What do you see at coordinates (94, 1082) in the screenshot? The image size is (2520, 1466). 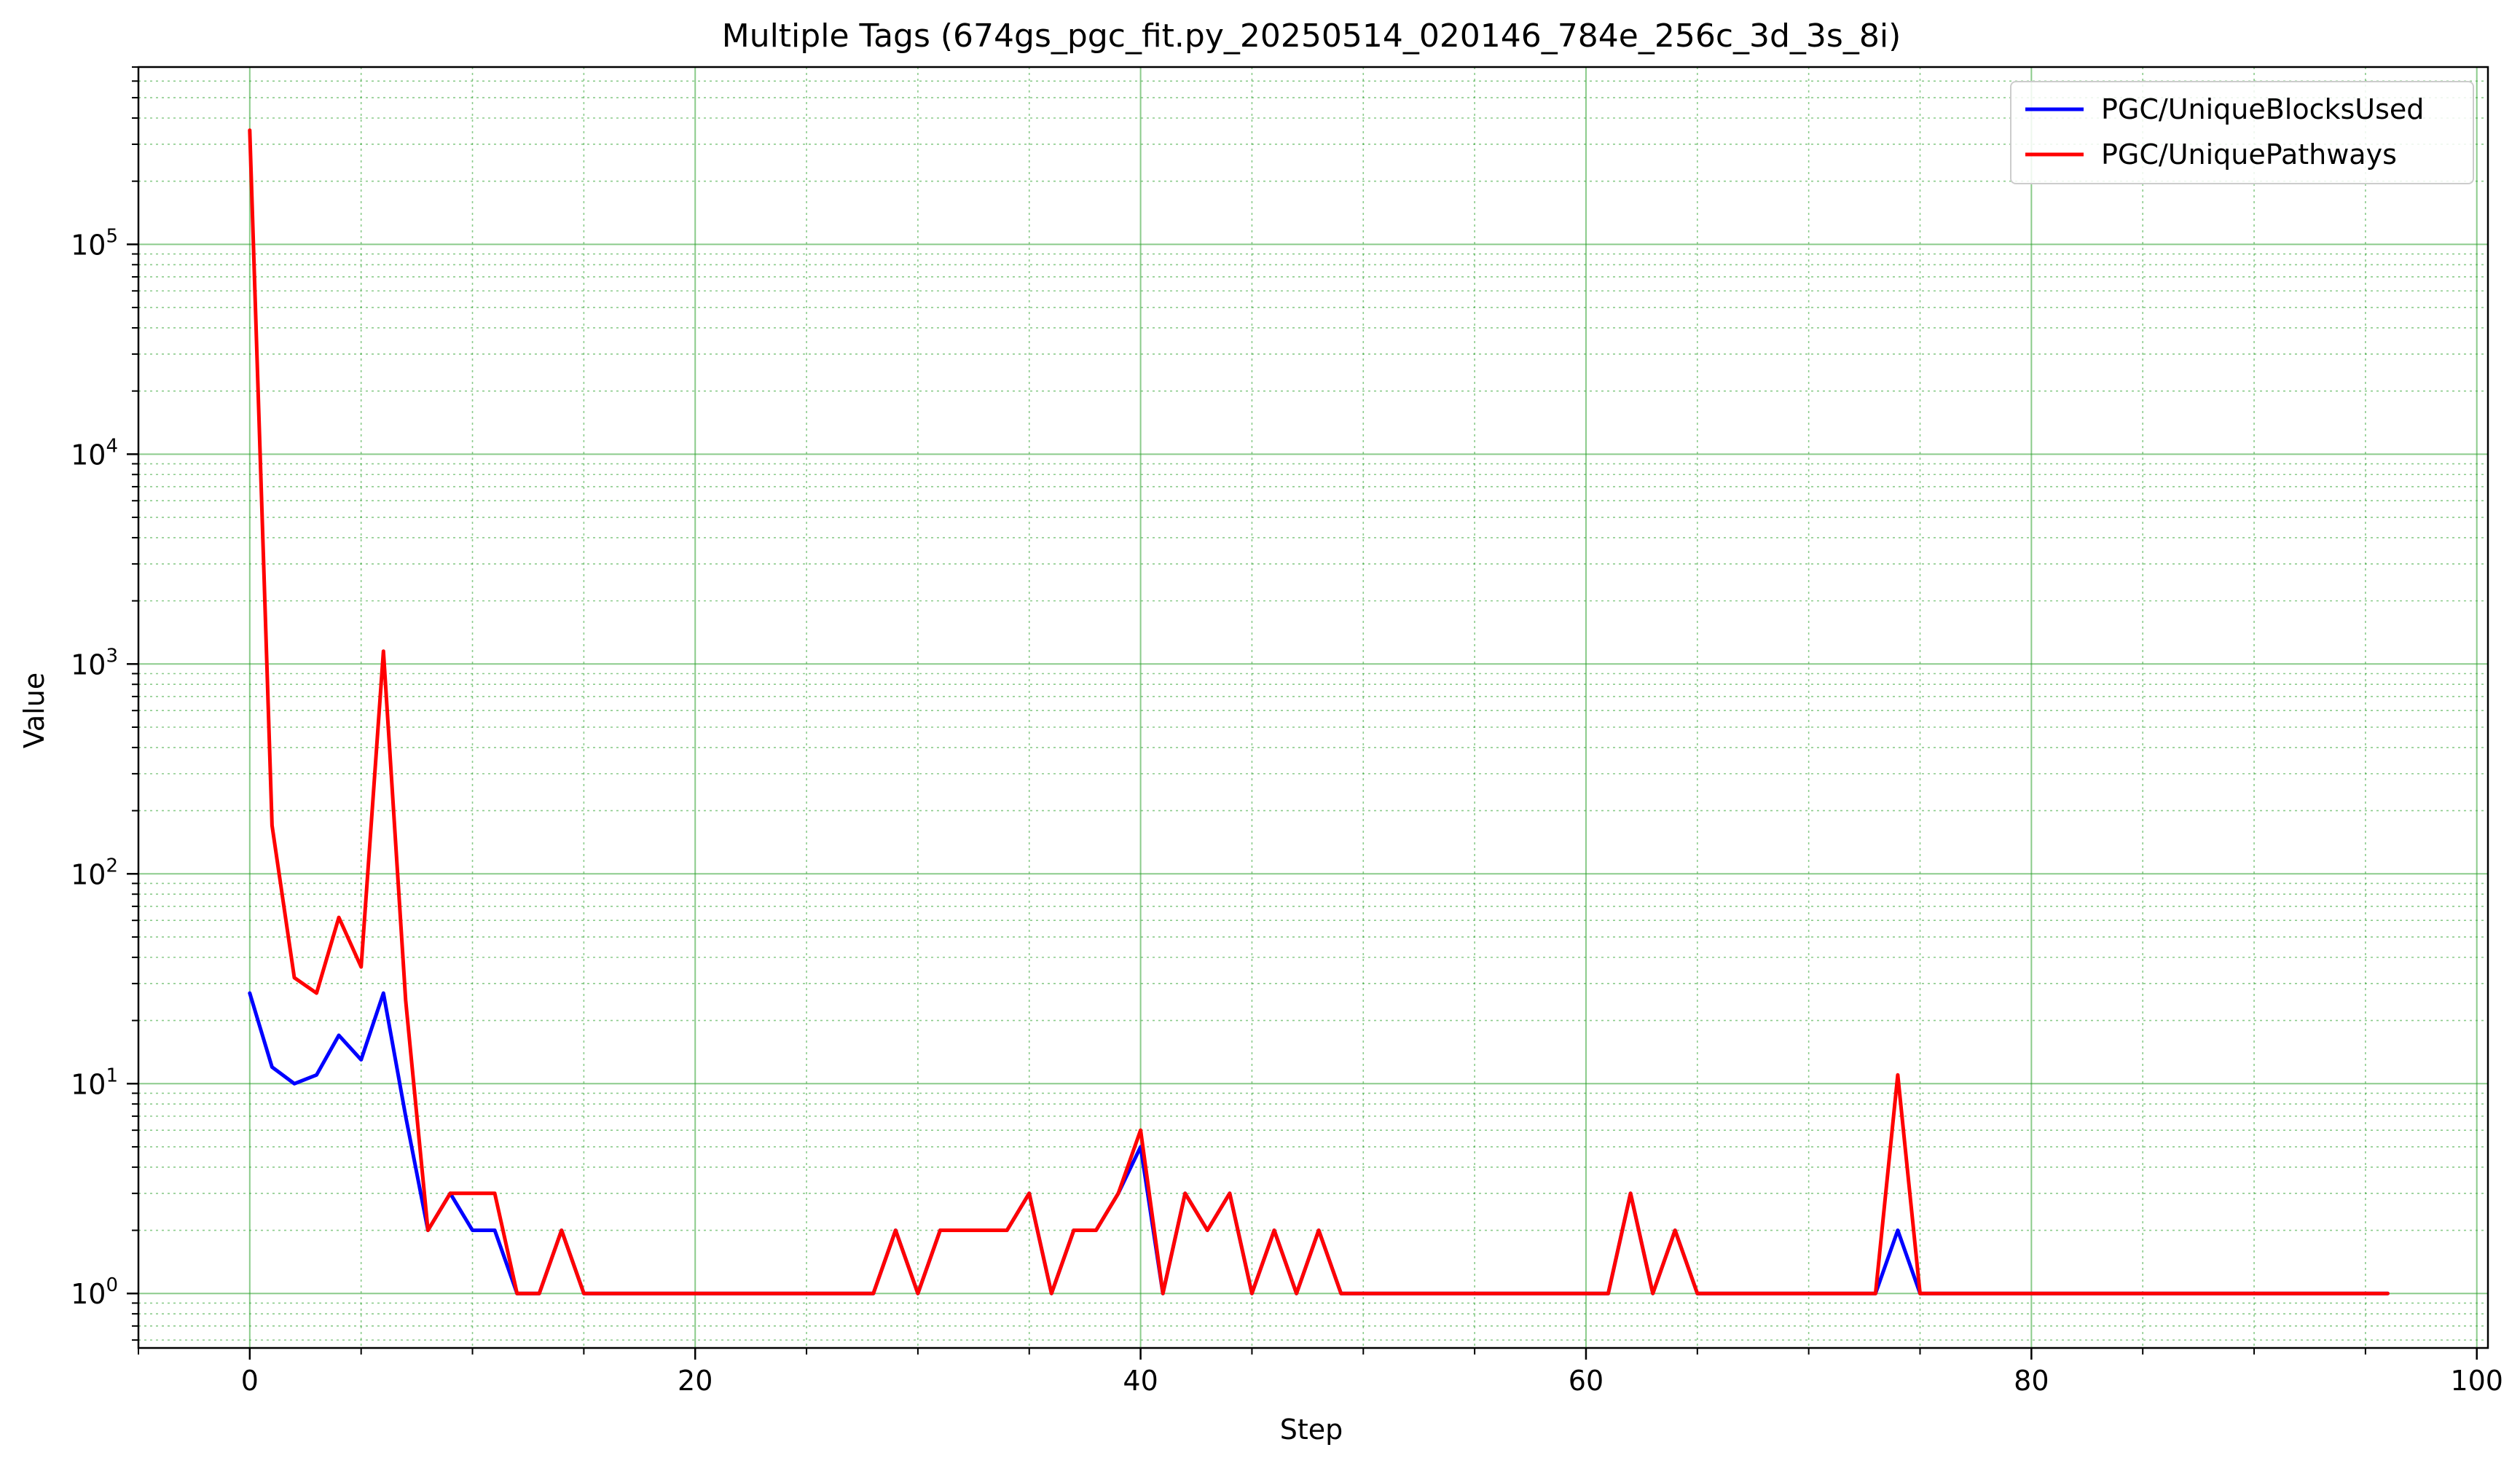 I see `y-tick-label: 10¹` at bounding box center [94, 1082].